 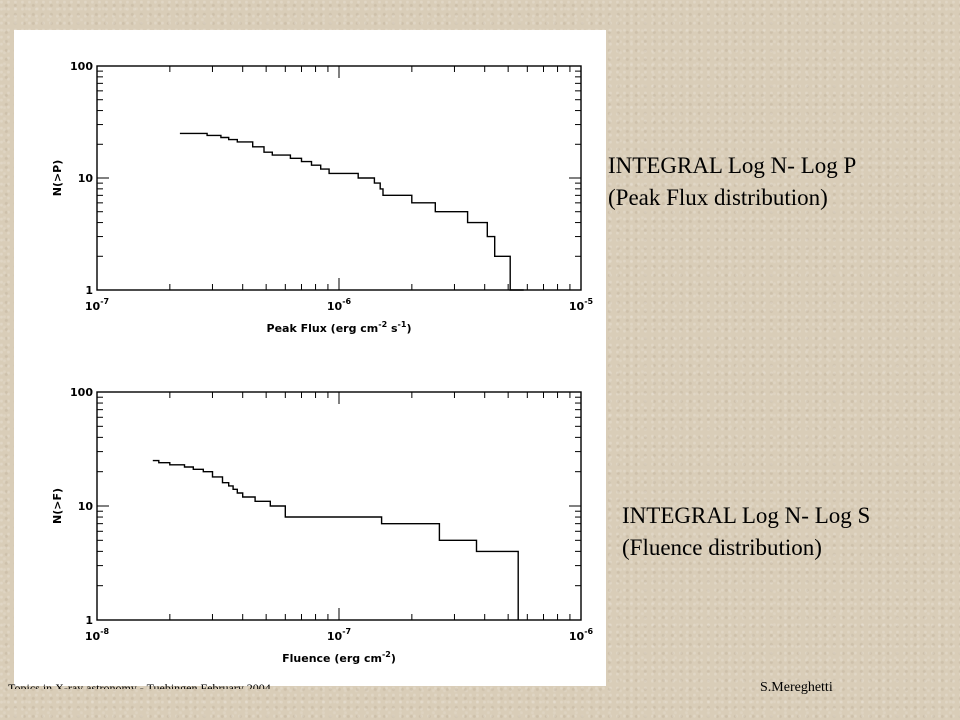 I want to click on caption-peak-flux-line1: INTEGRAL Log N- Log P, so click(x=732, y=165).